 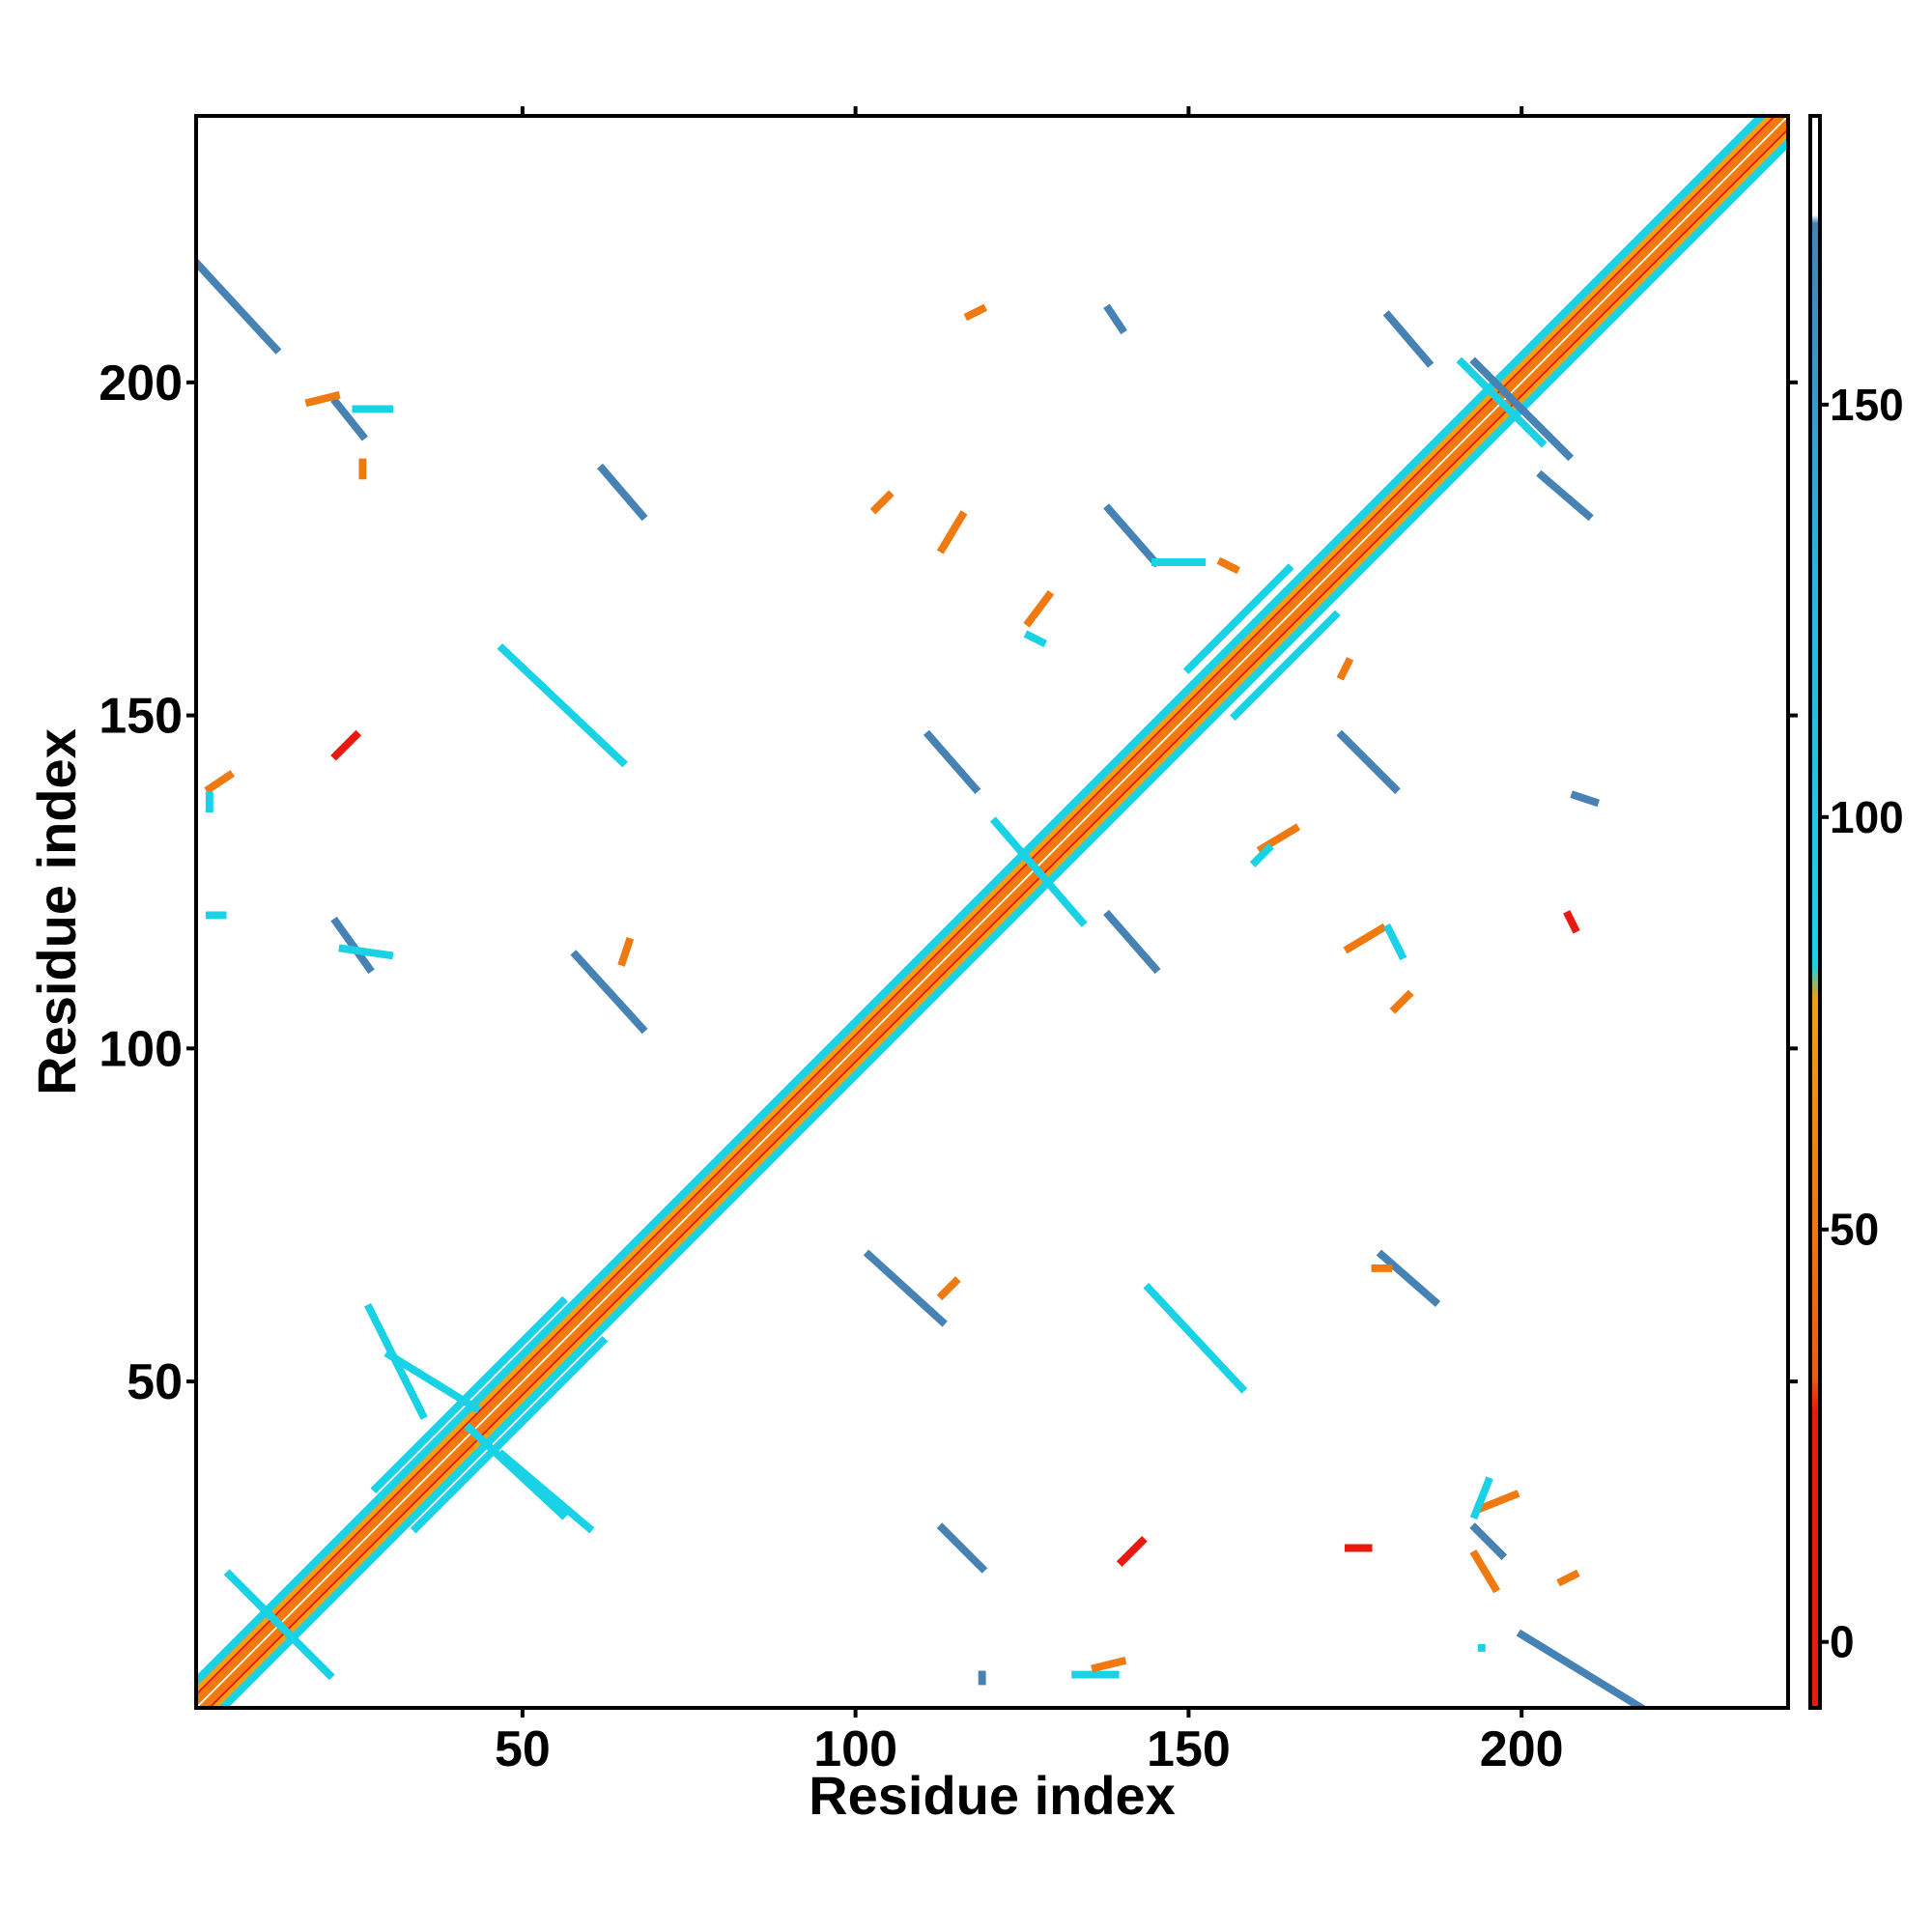 I want to click on x-axis-title: Residue index, so click(x=992, y=1795).